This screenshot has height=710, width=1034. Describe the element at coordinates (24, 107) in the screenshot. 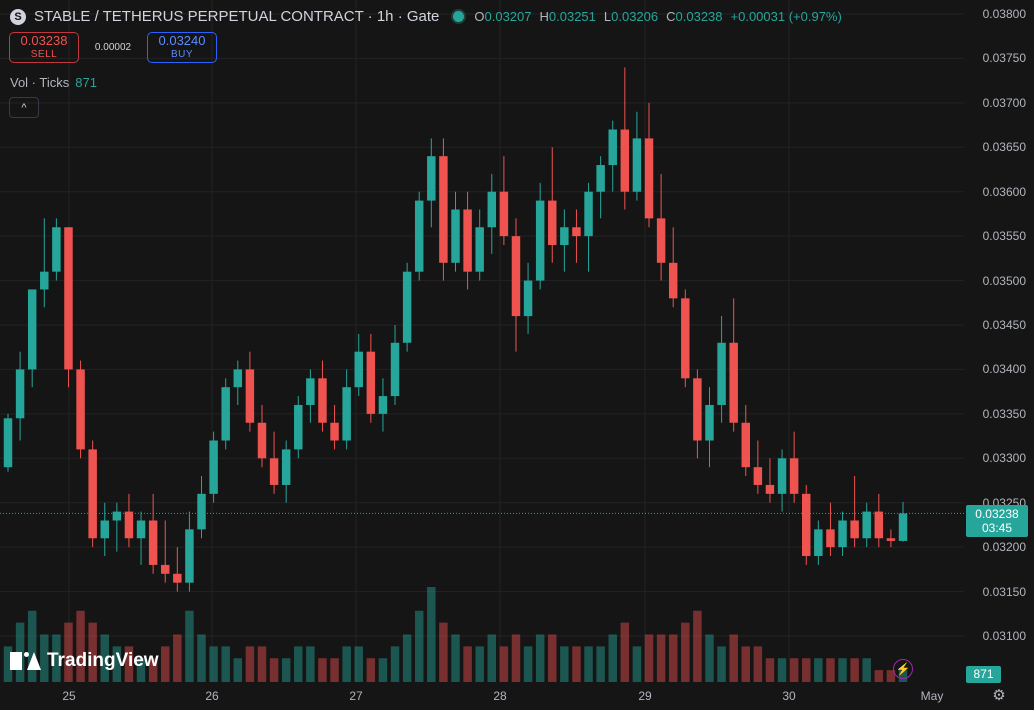

I see `collapse-legend-button: ^` at that location.